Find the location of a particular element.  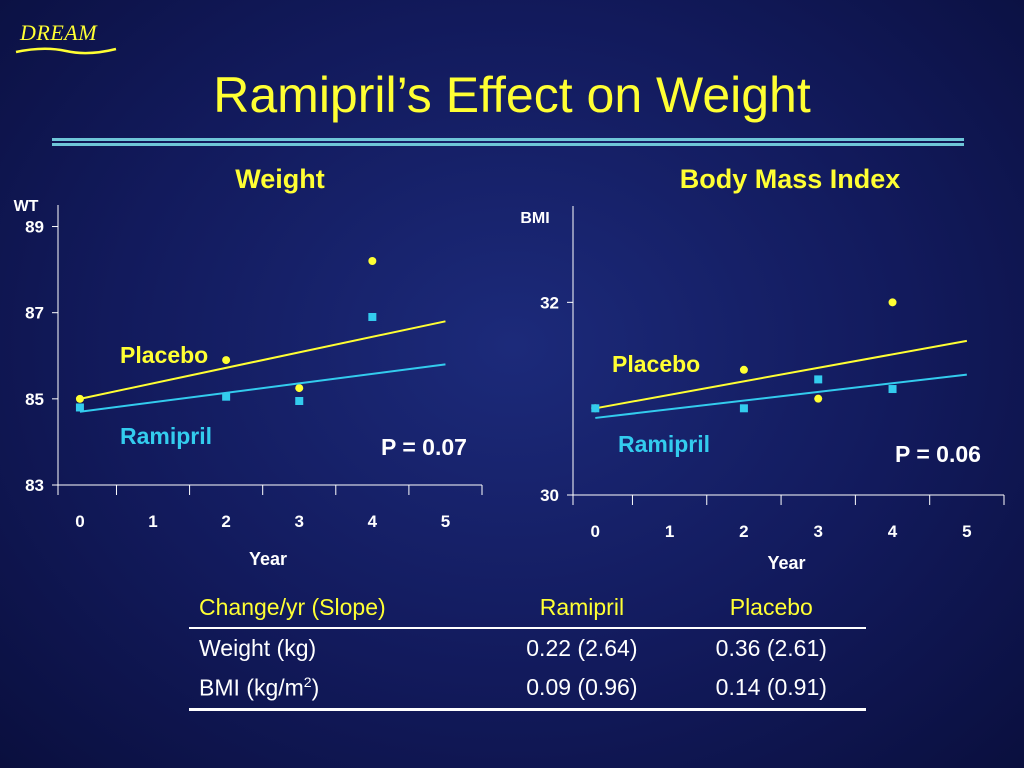

header-ramipril: Ramipril is located at coordinates (582, 609).